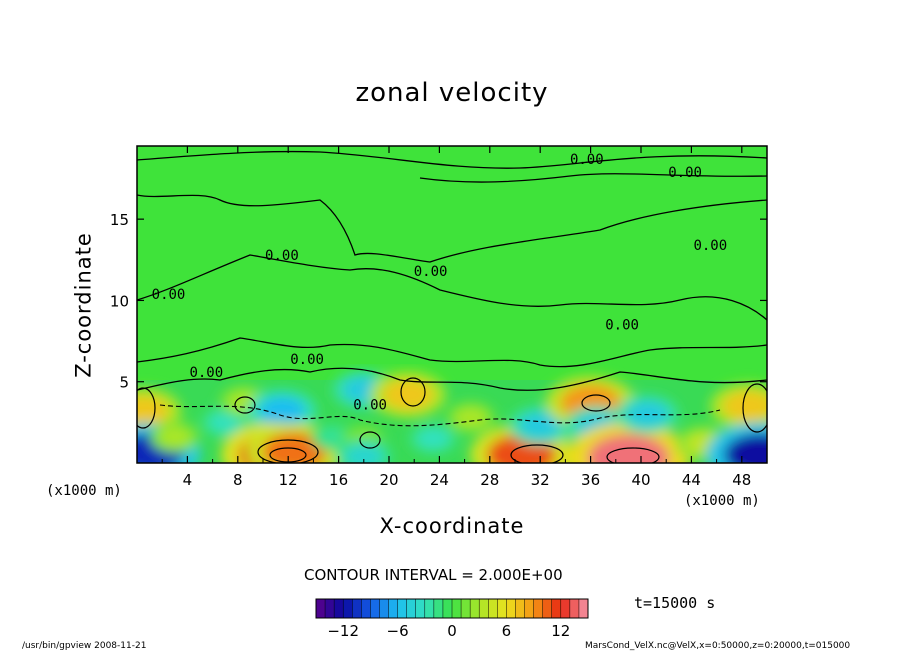  What do you see at coordinates (710, 246) in the screenshot?
I see `contour-value-label-9: 0.00` at bounding box center [710, 246].